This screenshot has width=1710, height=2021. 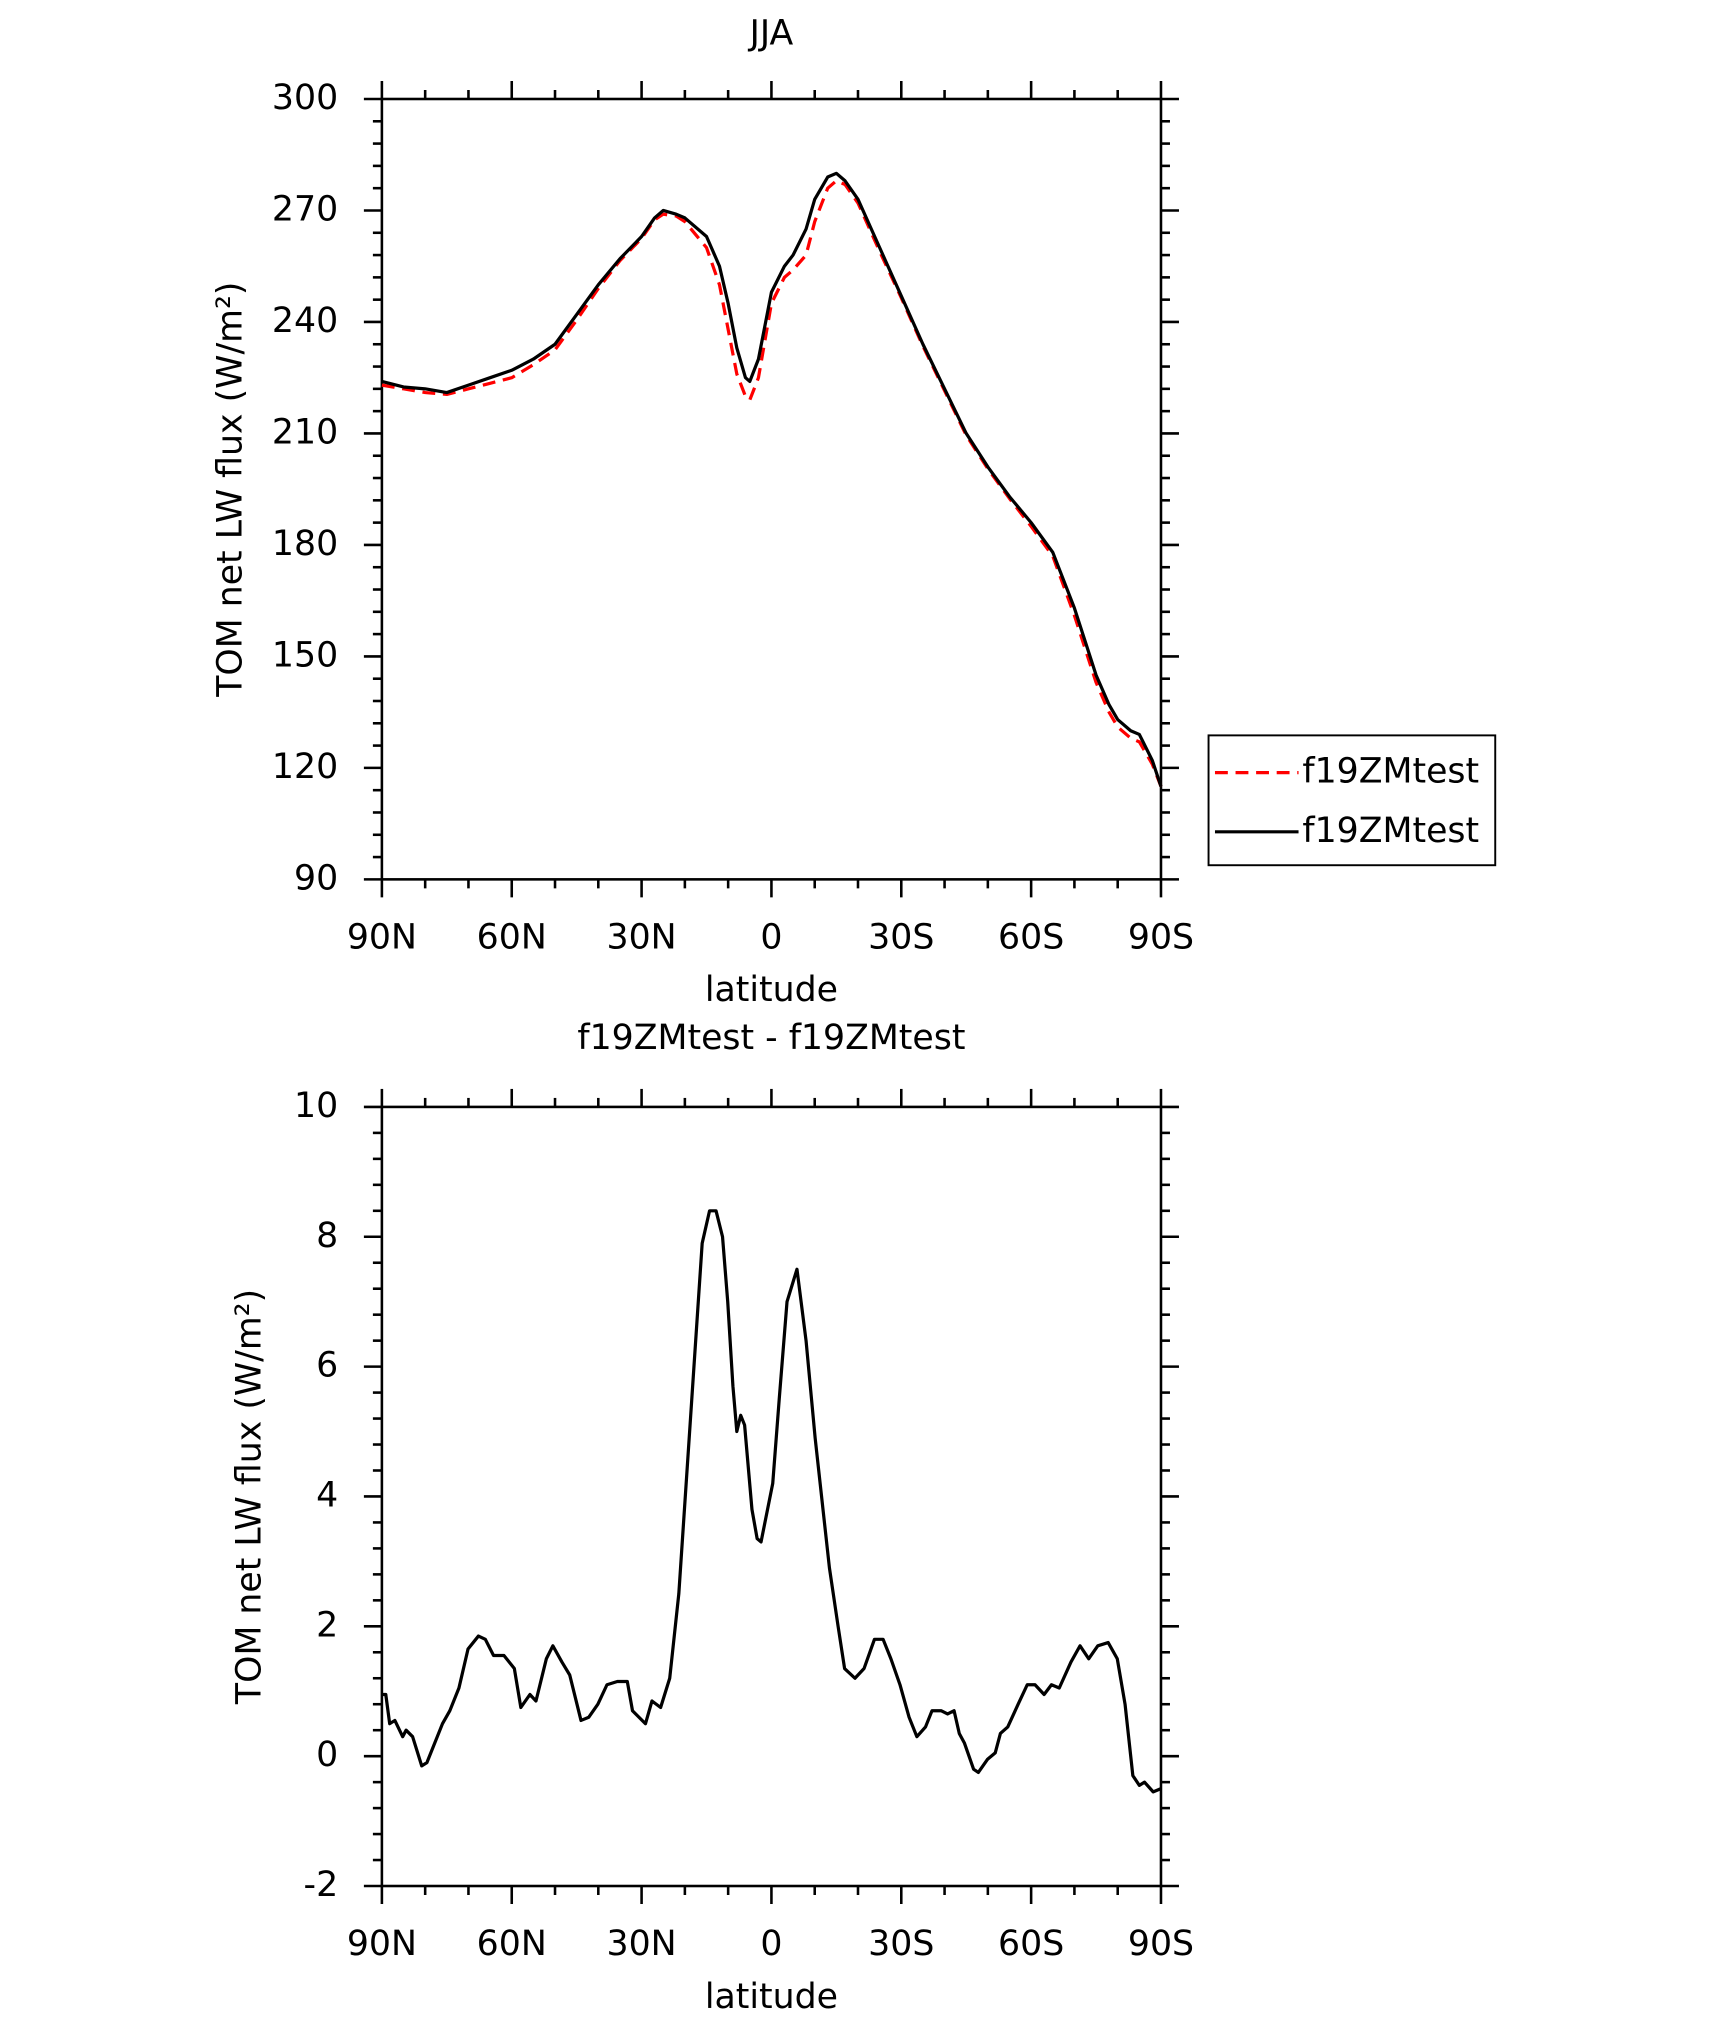 I want to click on y-tick-label: 120, so click(x=305, y=767).